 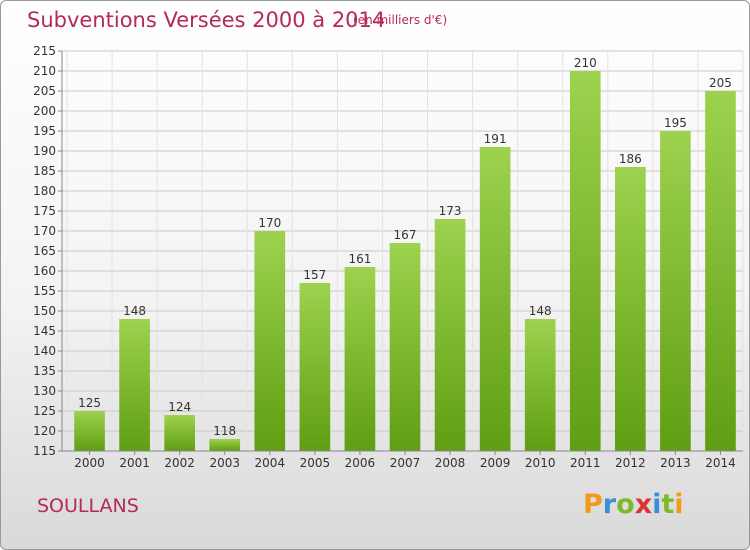 I want to click on bar-2011, so click(x=585, y=261).